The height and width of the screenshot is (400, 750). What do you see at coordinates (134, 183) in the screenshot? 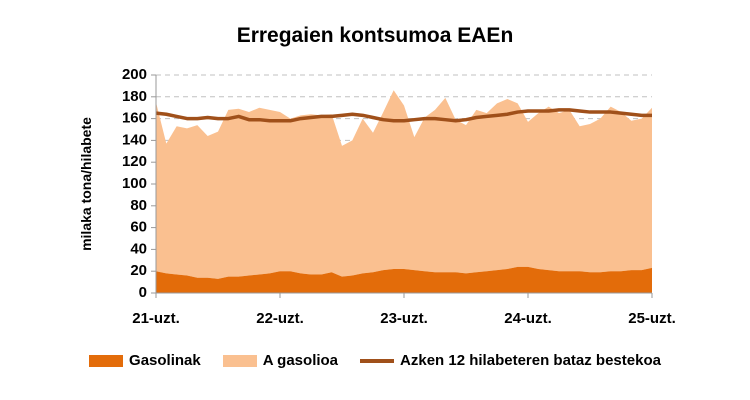
I see `y-tick-label-100: 100` at bounding box center [134, 183].